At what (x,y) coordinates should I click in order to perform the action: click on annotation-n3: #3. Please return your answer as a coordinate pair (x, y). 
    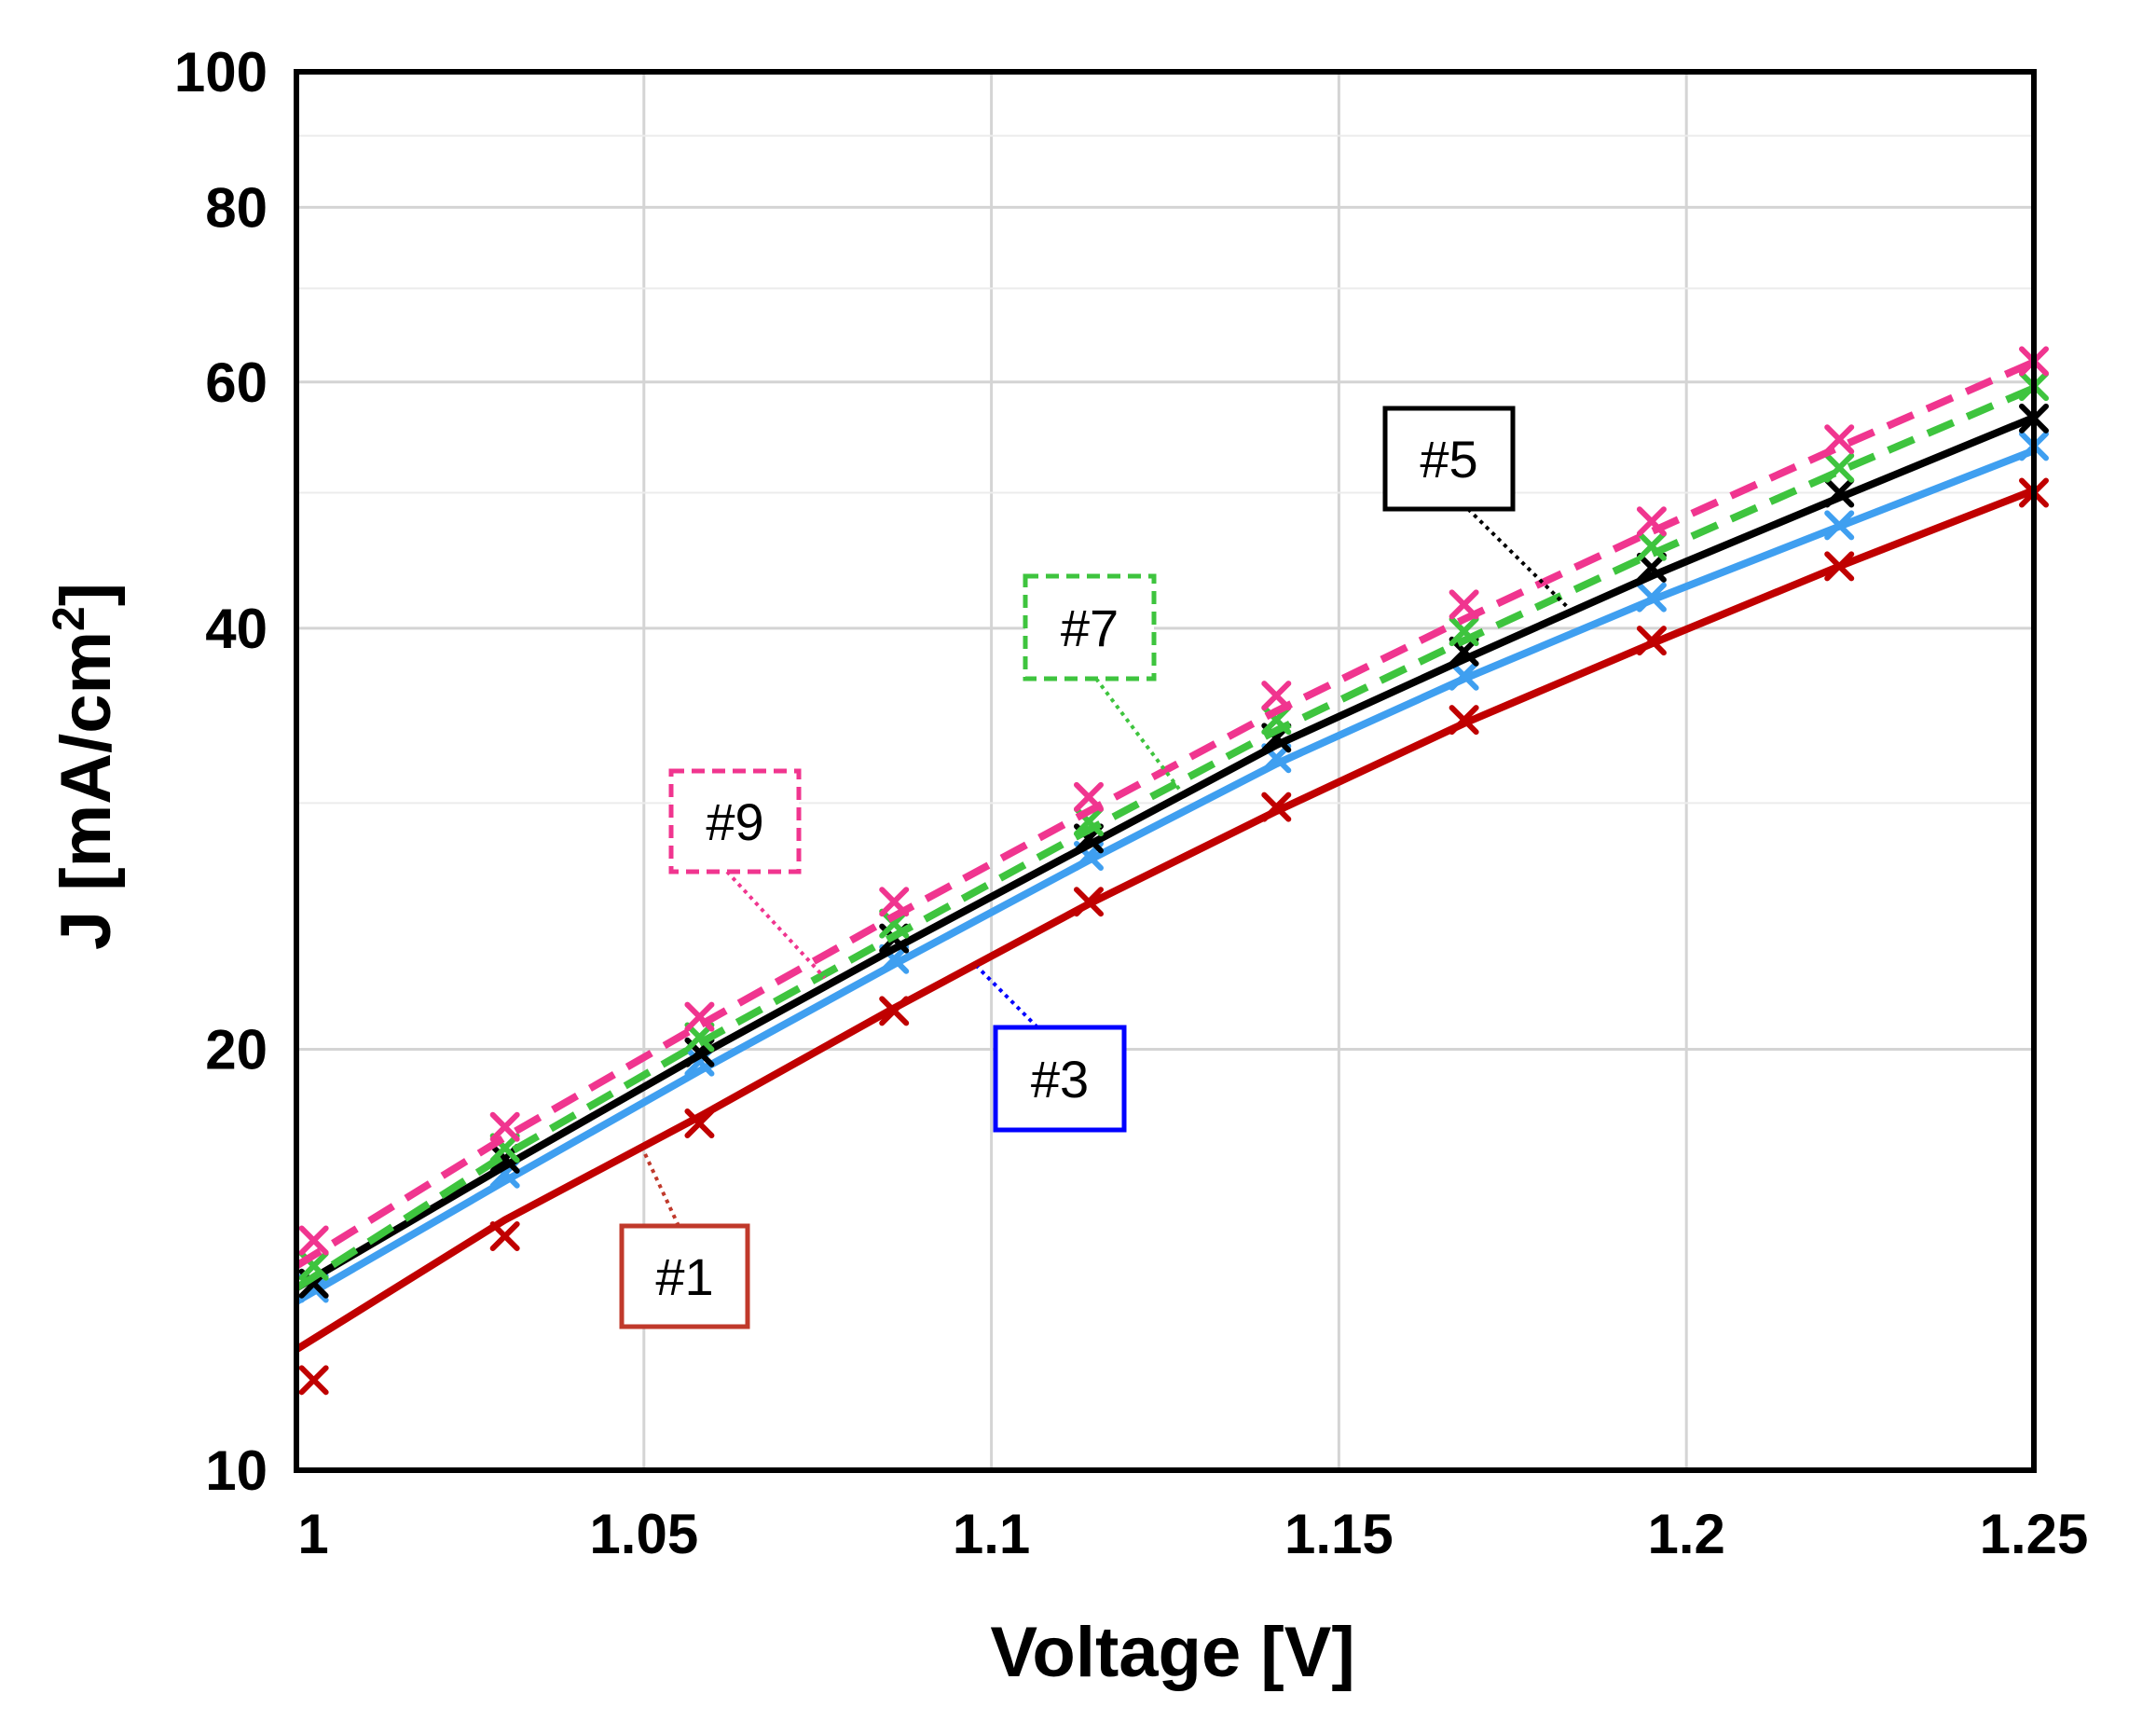
    Looking at the image, I should click on (1052, 1049).